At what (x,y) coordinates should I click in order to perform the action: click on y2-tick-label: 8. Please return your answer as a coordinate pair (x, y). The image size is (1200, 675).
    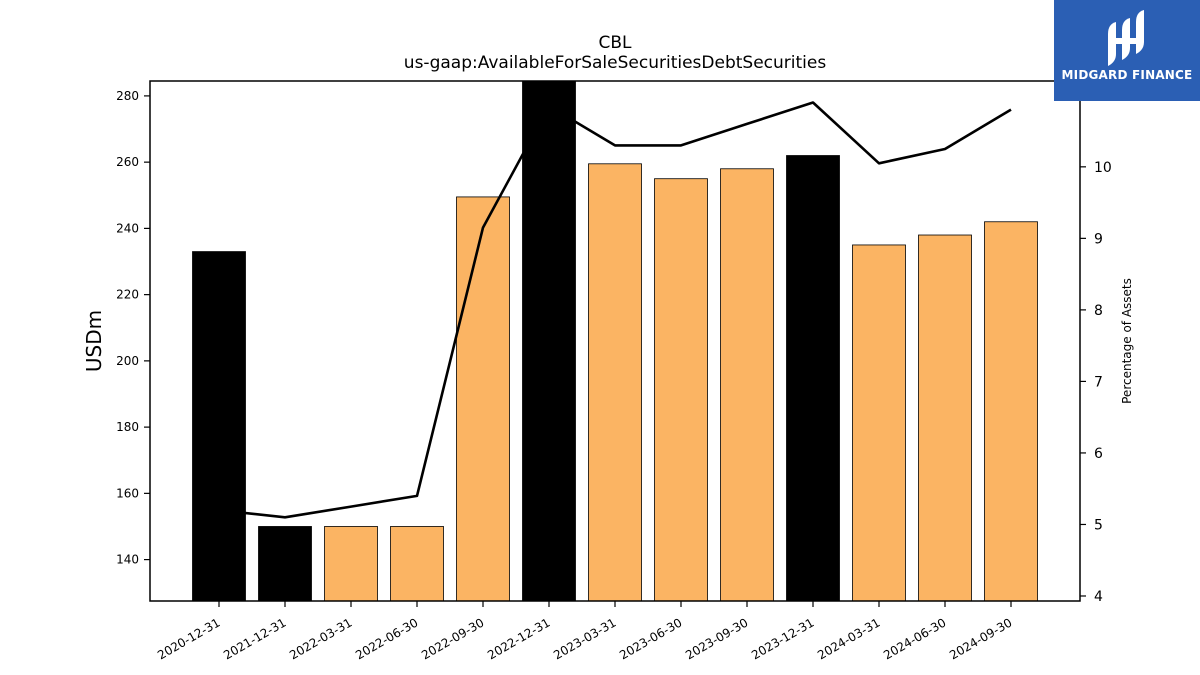
    Looking at the image, I should click on (1098, 311).